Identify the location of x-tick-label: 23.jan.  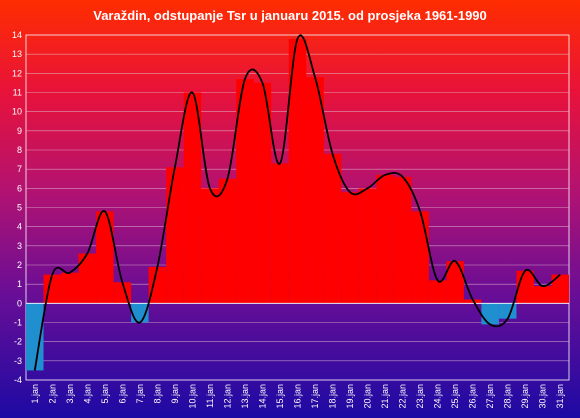
(420, 396).